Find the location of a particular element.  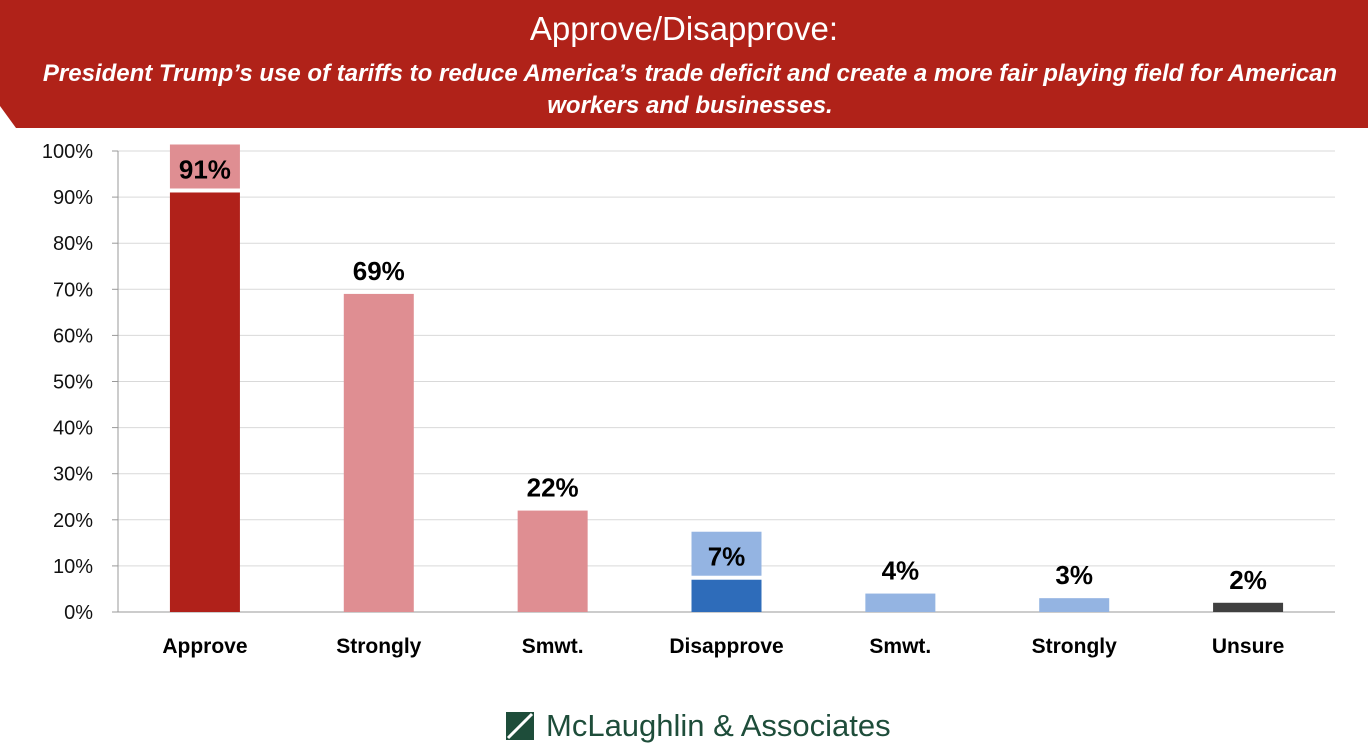

data-label: 2% is located at coordinates (1248, 580).